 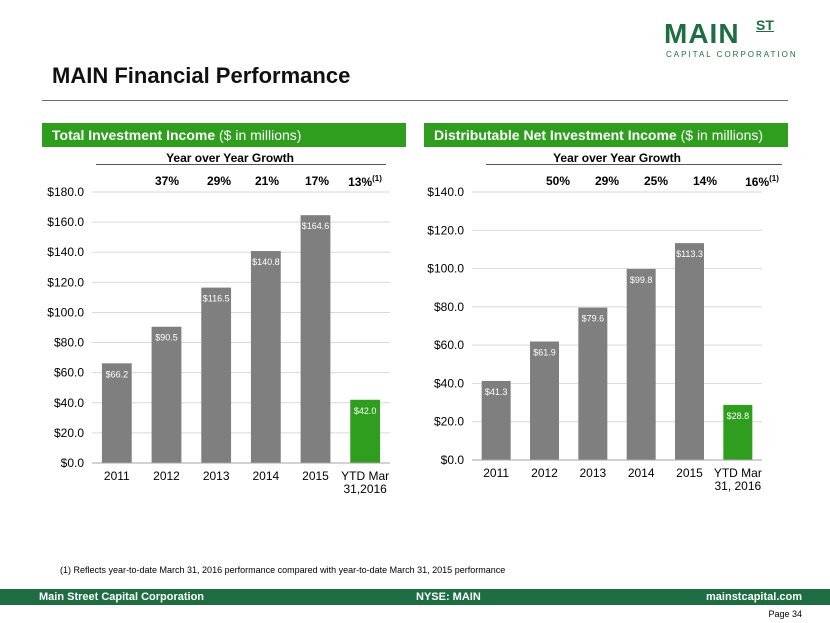 What do you see at coordinates (216, 476) in the screenshot?
I see `left-chart-x-tick-label: 2013` at bounding box center [216, 476].